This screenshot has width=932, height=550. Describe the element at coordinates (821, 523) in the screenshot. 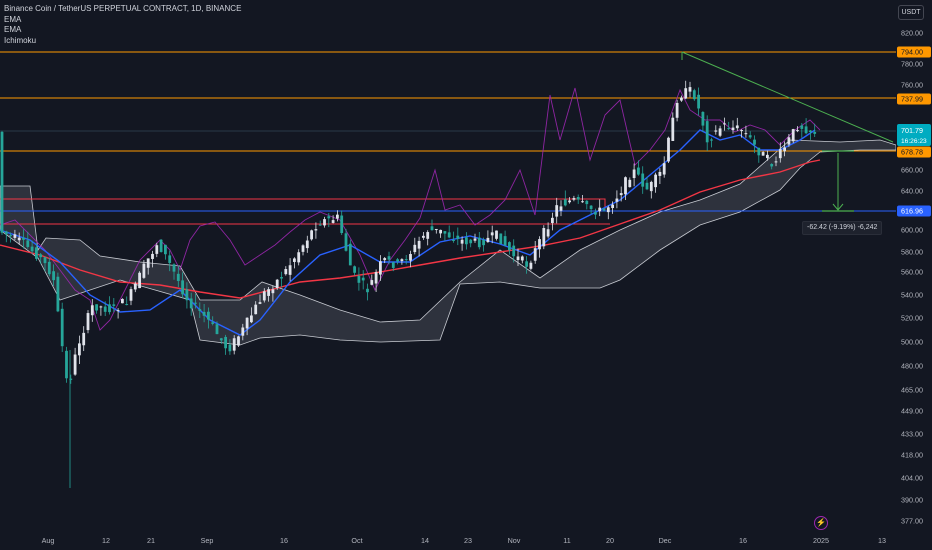

I see `lightning-icon: ⚡` at that location.